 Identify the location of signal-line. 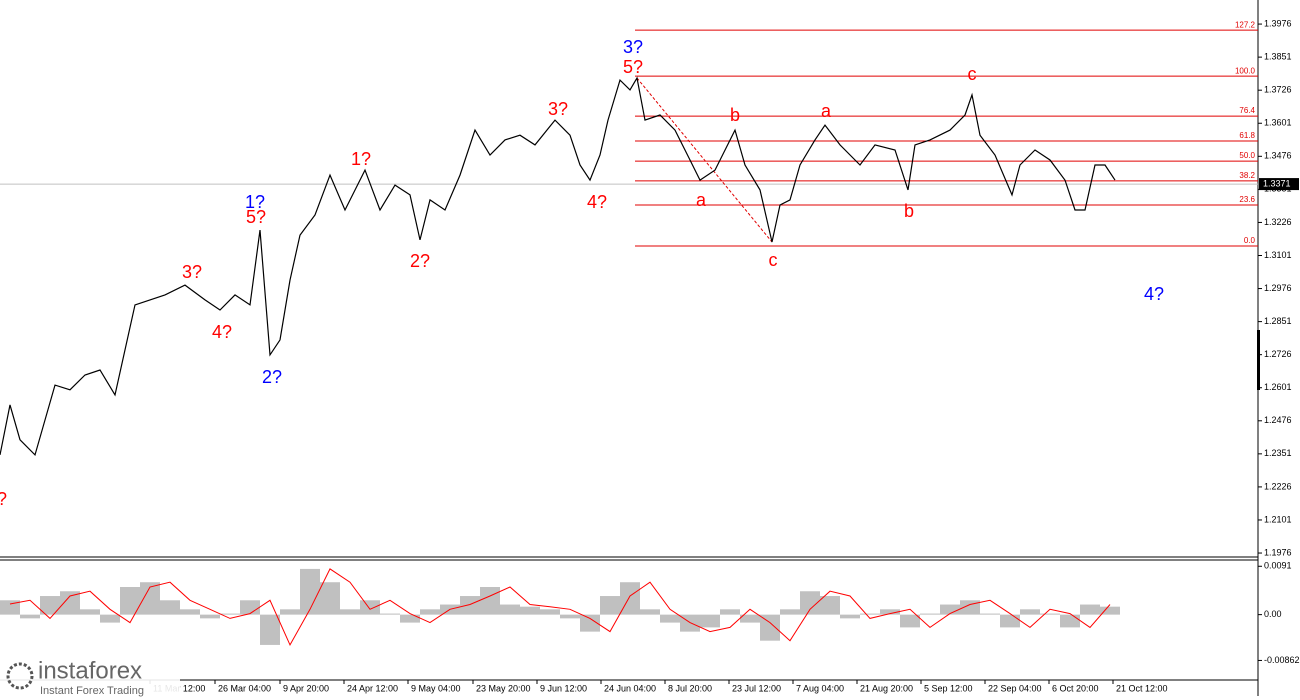
(560, 607).